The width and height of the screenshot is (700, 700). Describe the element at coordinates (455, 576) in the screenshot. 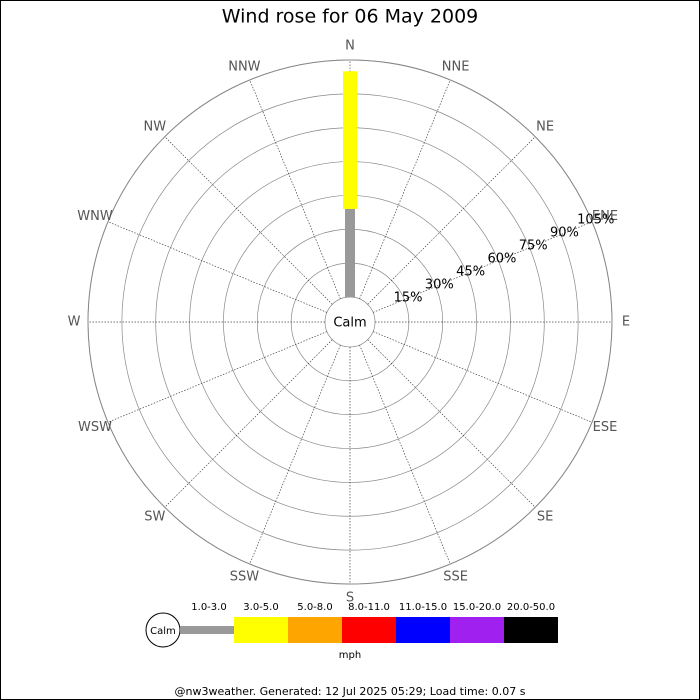

I see `direction-label: SSE` at that location.